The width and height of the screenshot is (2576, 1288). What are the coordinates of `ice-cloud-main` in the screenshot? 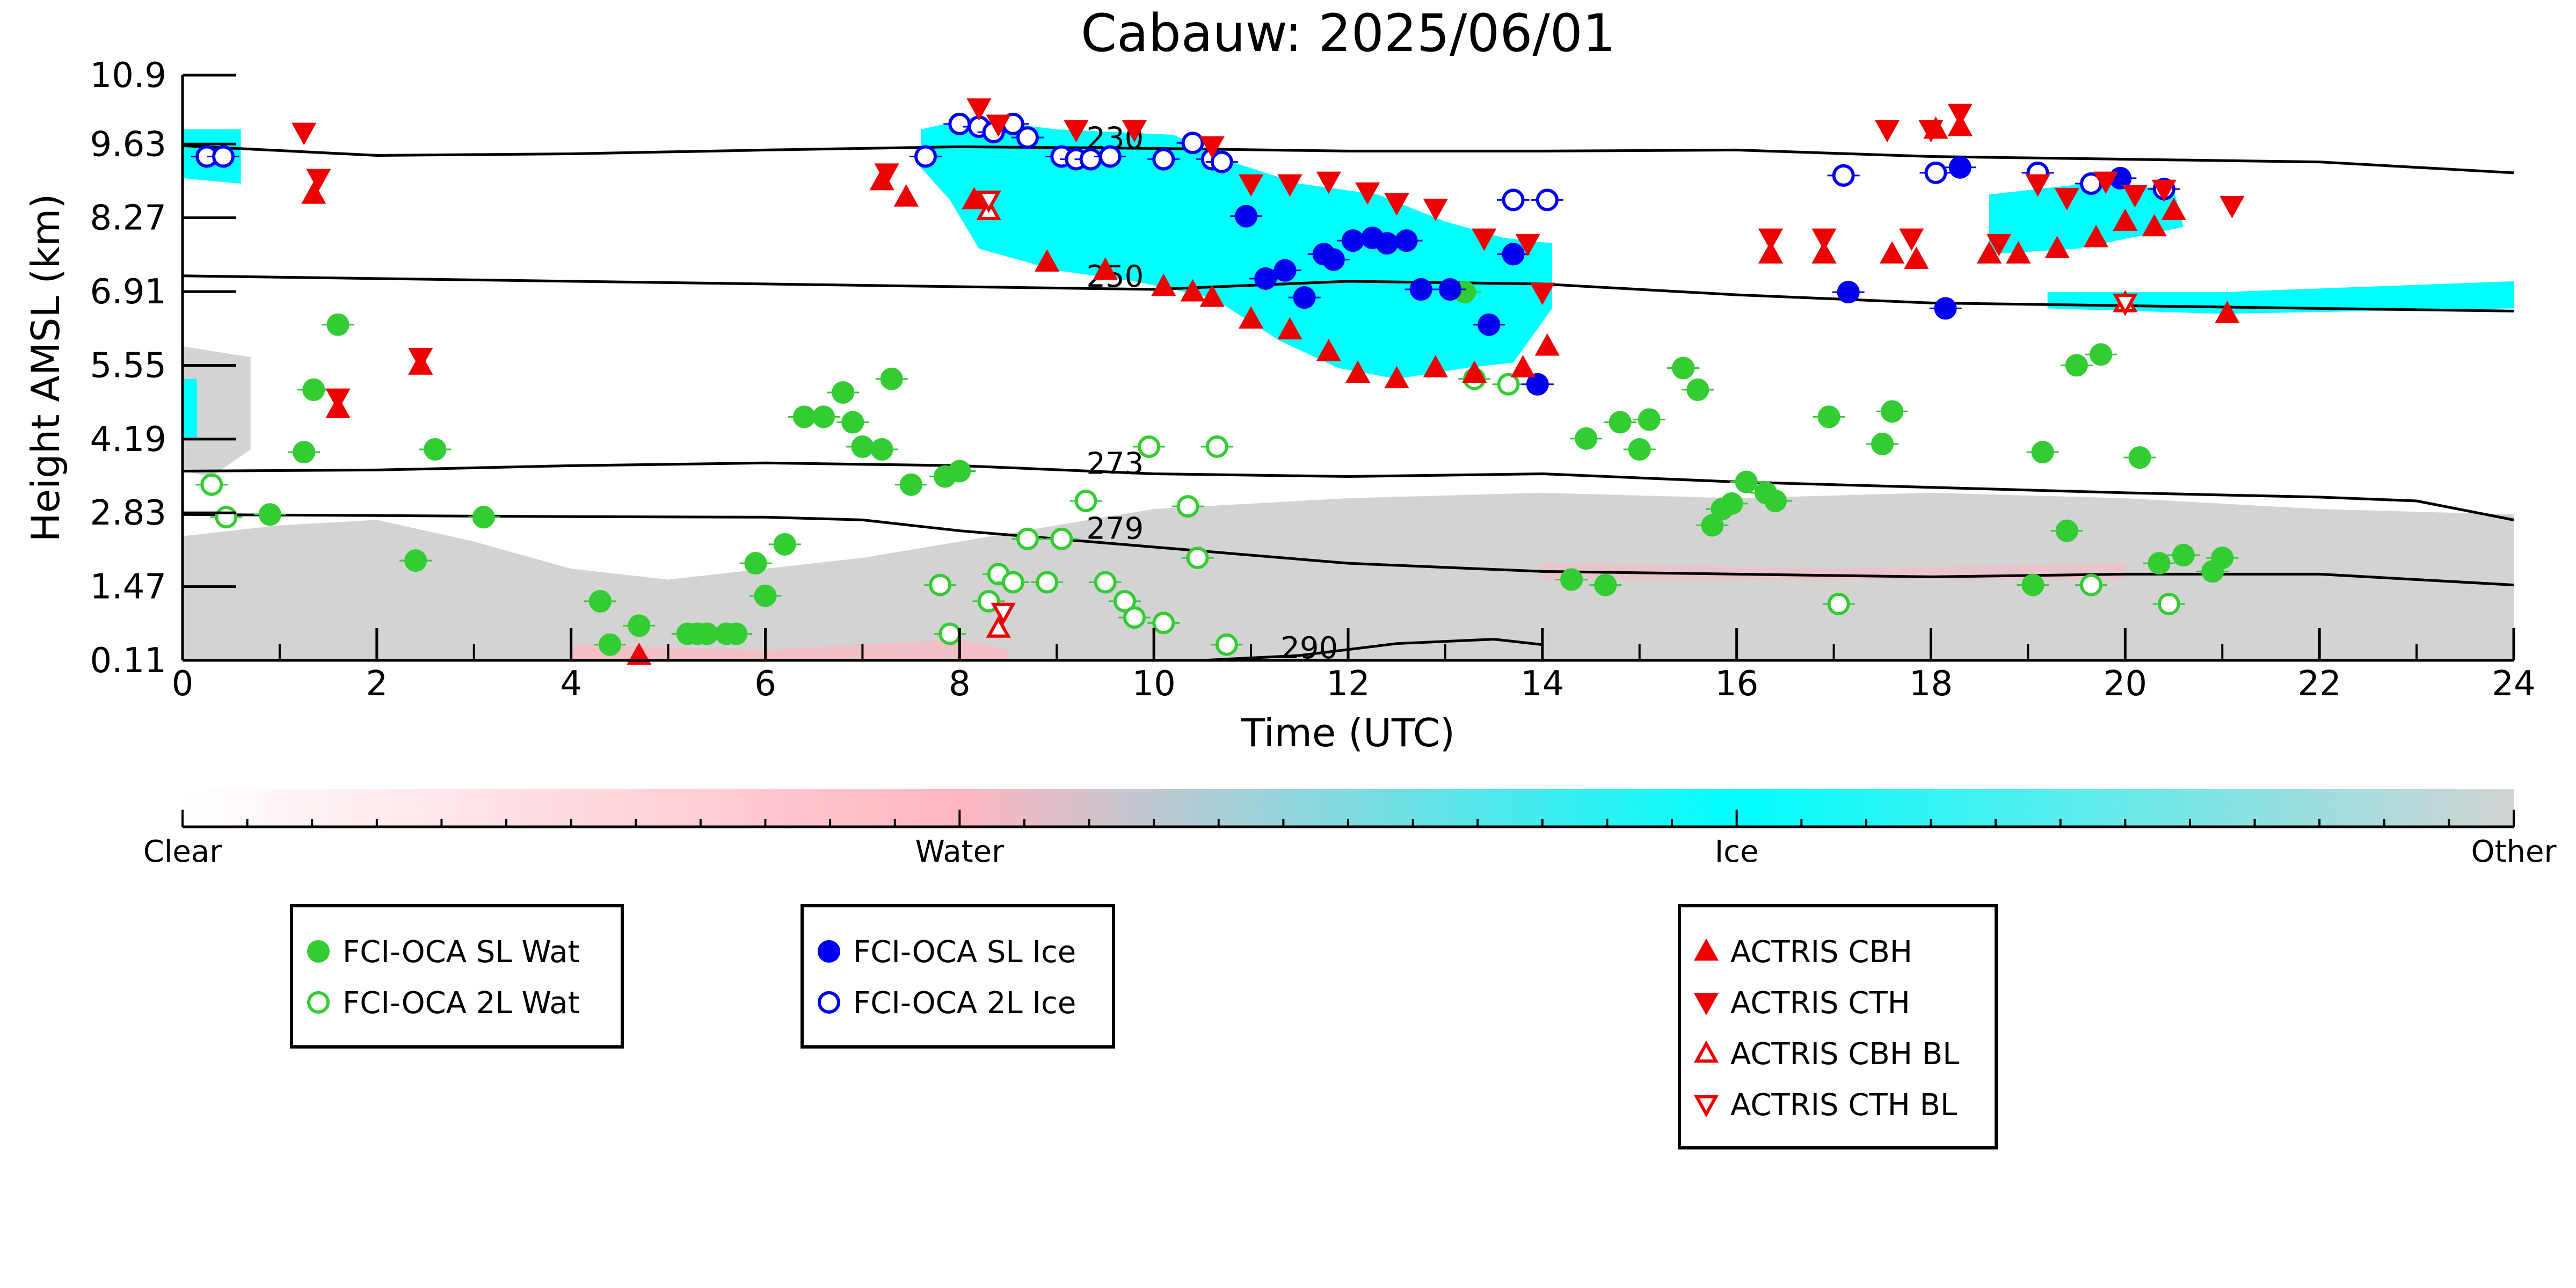 It's located at (1236, 248).